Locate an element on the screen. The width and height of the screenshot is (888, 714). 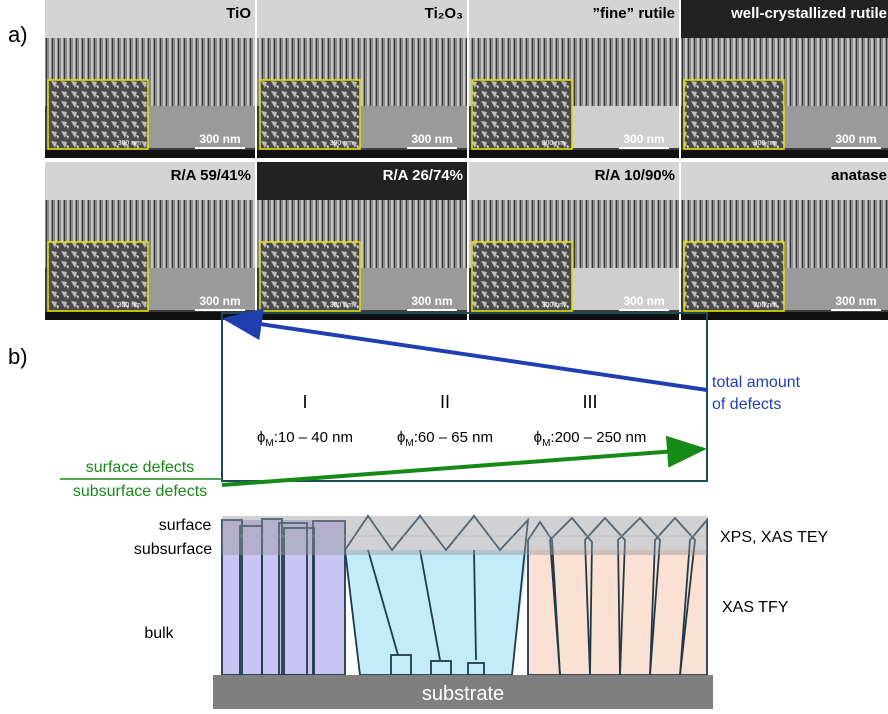
group-size: ϕM:60 – 65 nm is located at coordinates (445, 439).